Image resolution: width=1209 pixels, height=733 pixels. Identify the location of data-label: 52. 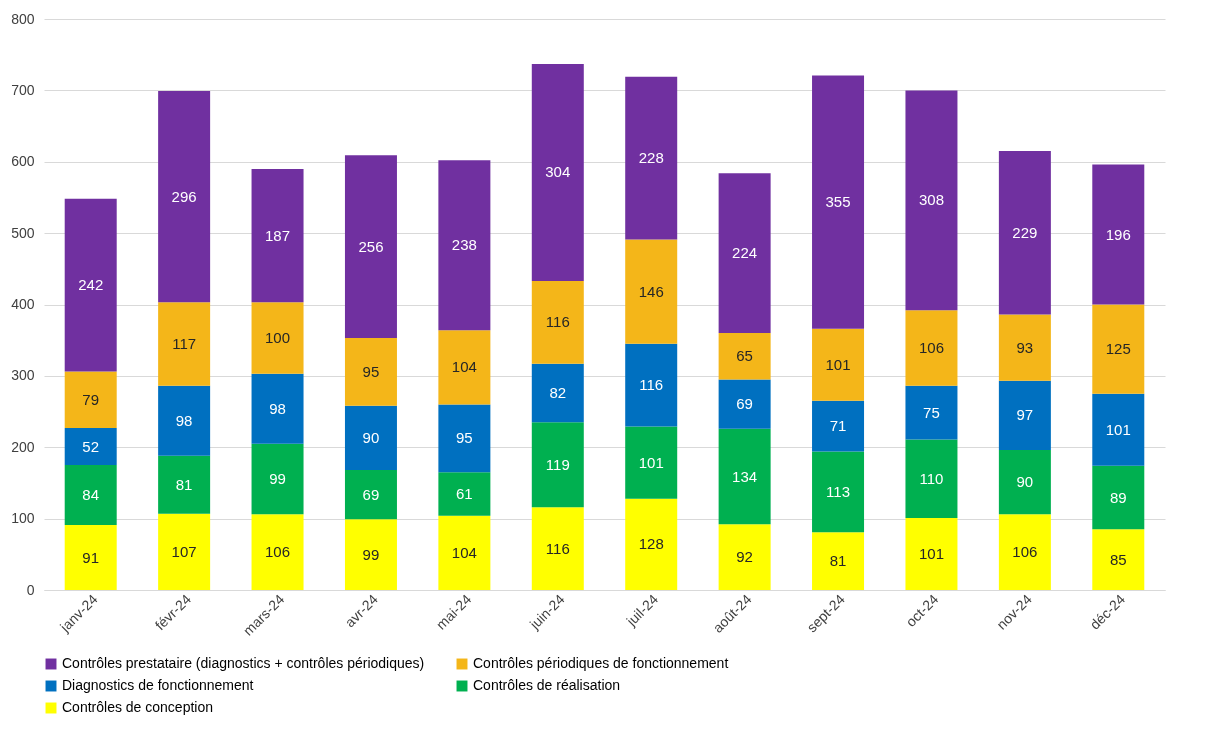
(91, 446).